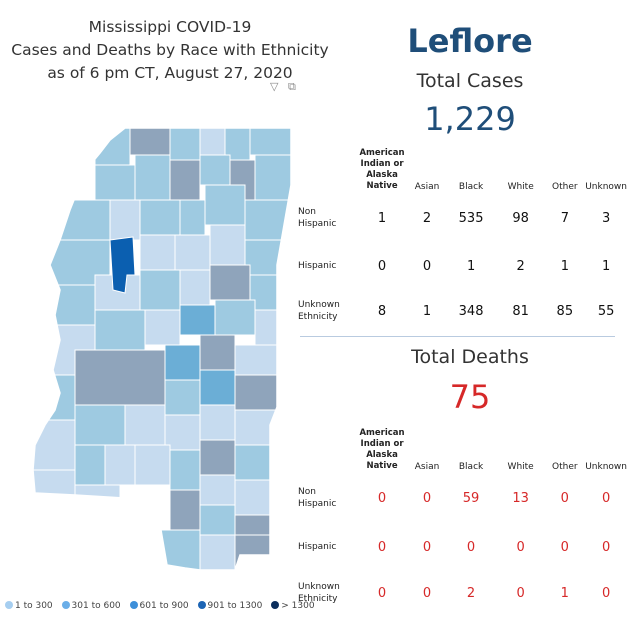  What do you see at coordinates (463, 547) in the screenshot?
I see `table-row: Hispanic 0 0 0 0 0 0` at bounding box center [463, 547].